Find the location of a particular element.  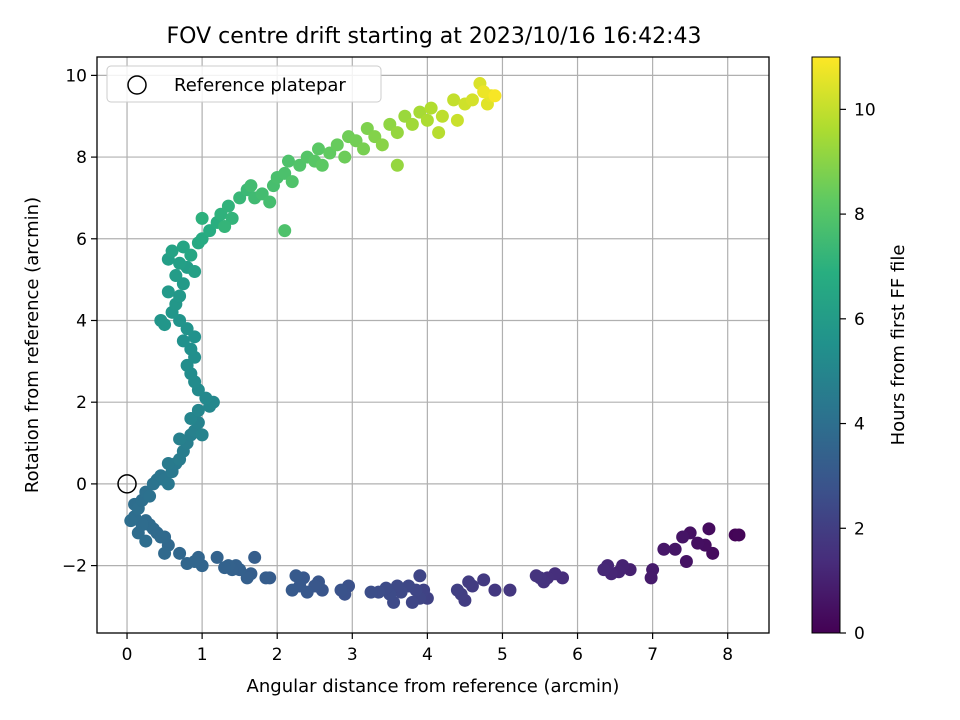

y-tick-label: −2 is located at coordinates (74, 567).